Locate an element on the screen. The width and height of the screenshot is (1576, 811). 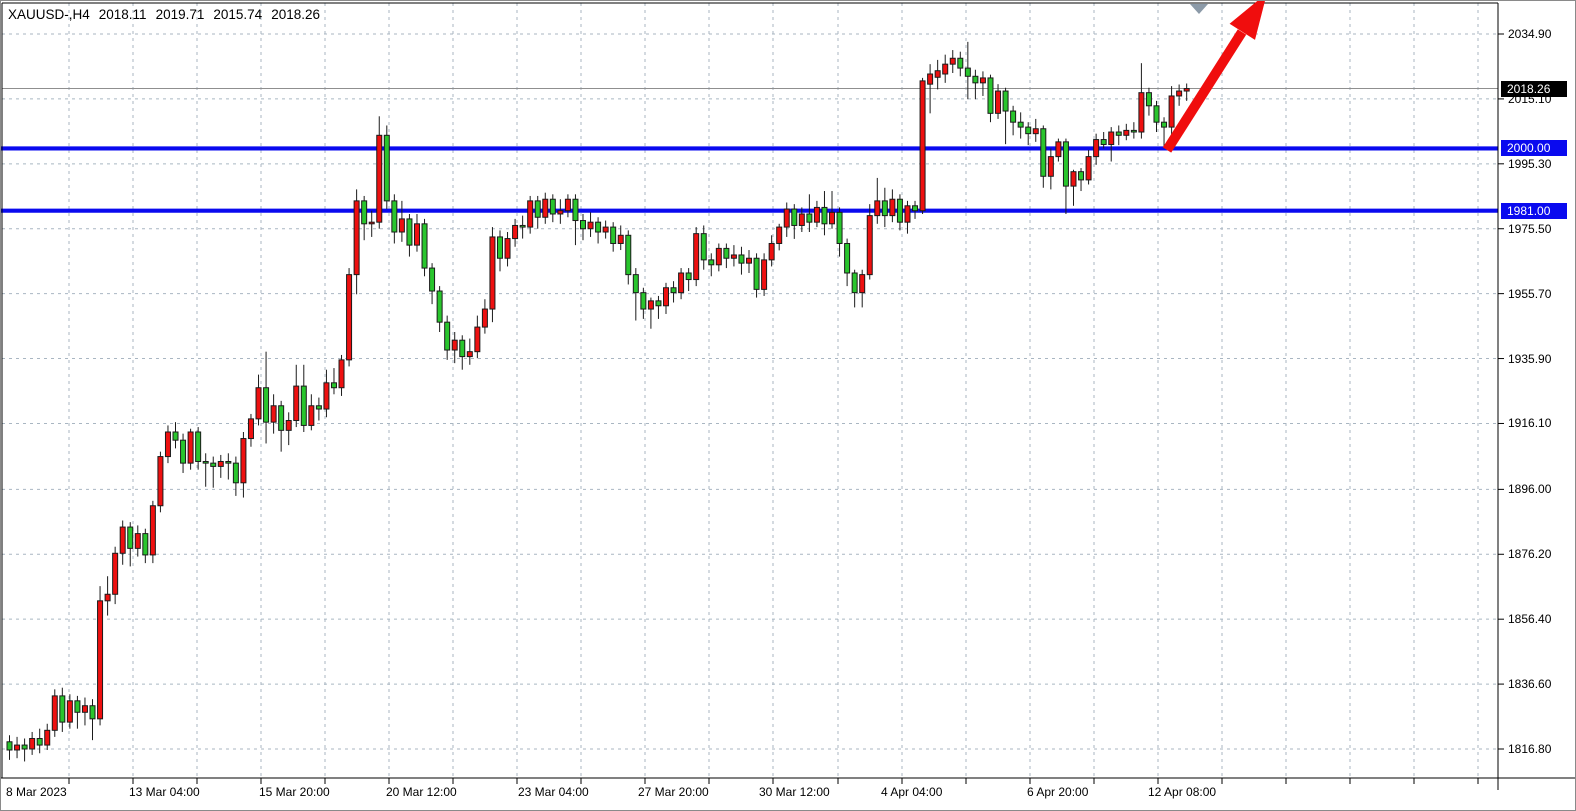
time-tick-label: 23 Mar 04:00 is located at coordinates (553, 792).